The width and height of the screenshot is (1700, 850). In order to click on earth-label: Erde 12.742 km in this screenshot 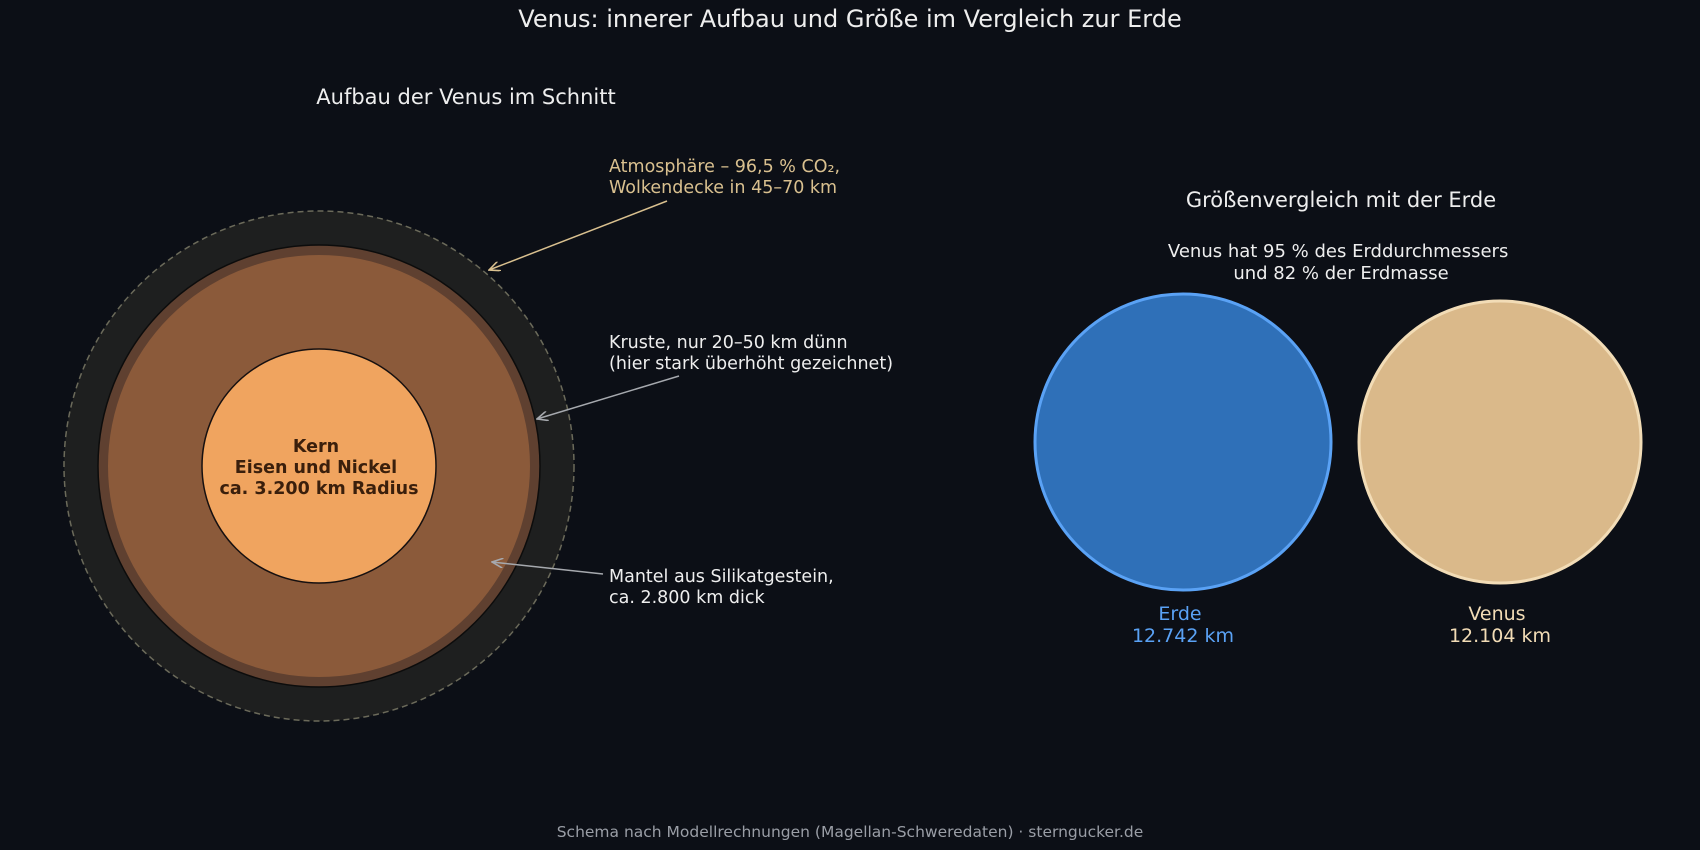, I will do `click(1183, 625)`.